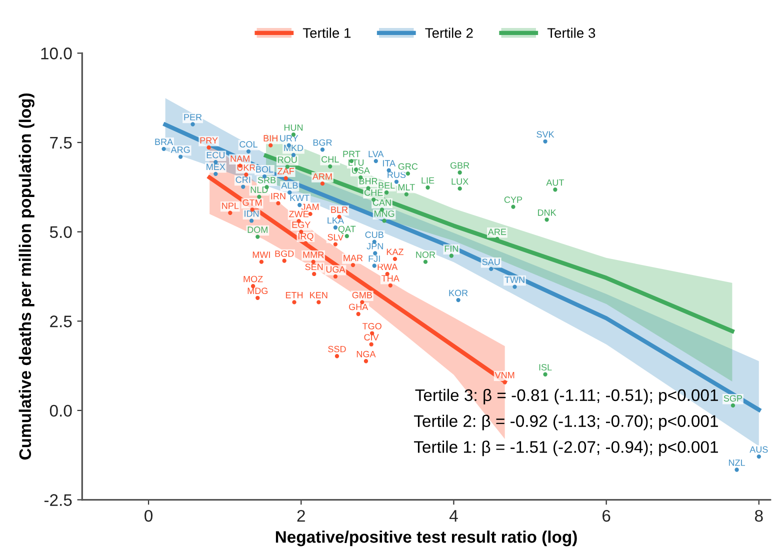  Describe the element at coordinates (460, 181) in the screenshot. I see `data-label: LUX` at that location.